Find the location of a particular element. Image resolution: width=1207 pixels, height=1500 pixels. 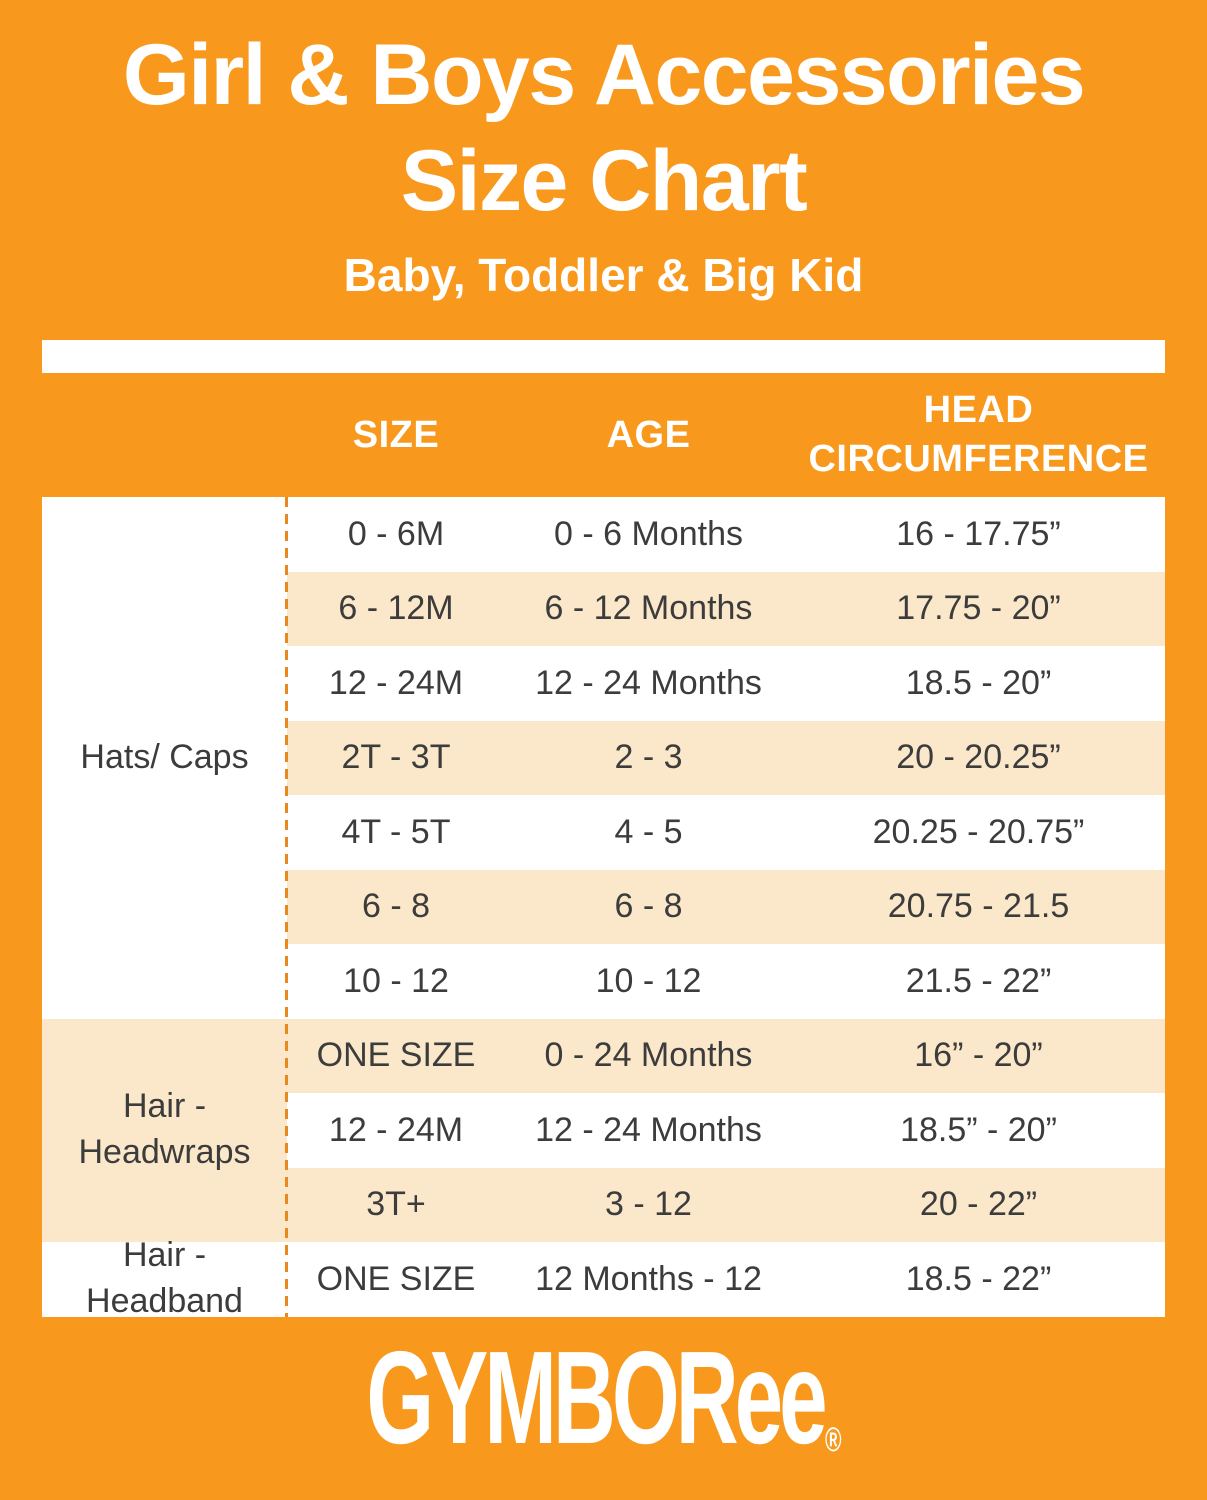

size-cell: 6 - 12M is located at coordinates (396, 608).